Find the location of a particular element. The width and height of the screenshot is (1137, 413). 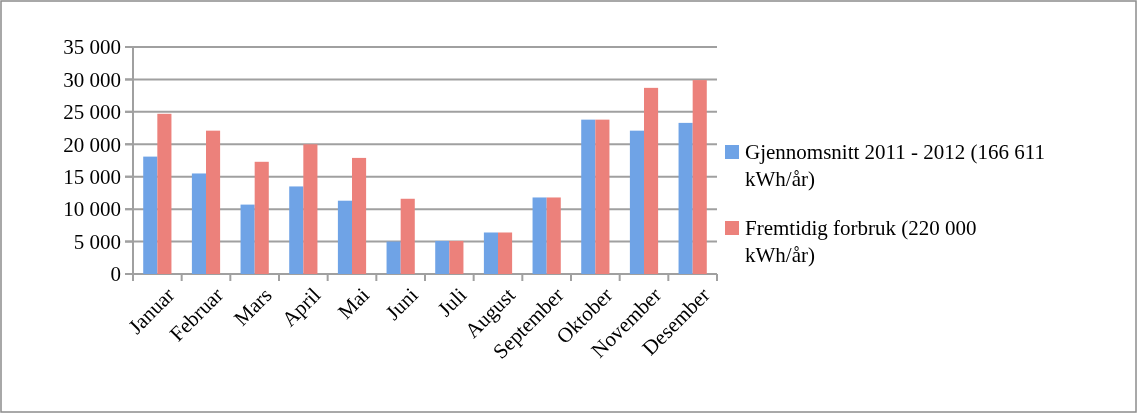

x-tick-label: Juni is located at coordinates (401, 303).